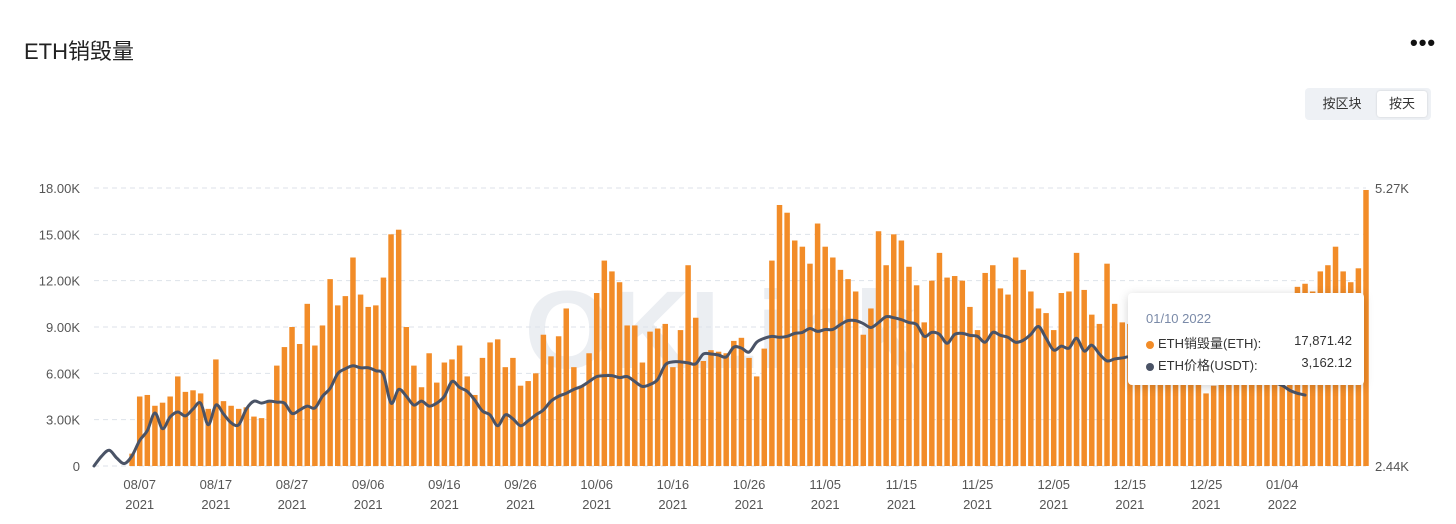 The height and width of the screenshot is (524, 1456). What do you see at coordinates (902, 484) in the screenshot?
I see `x-tick-label: 11/15` at bounding box center [902, 484].